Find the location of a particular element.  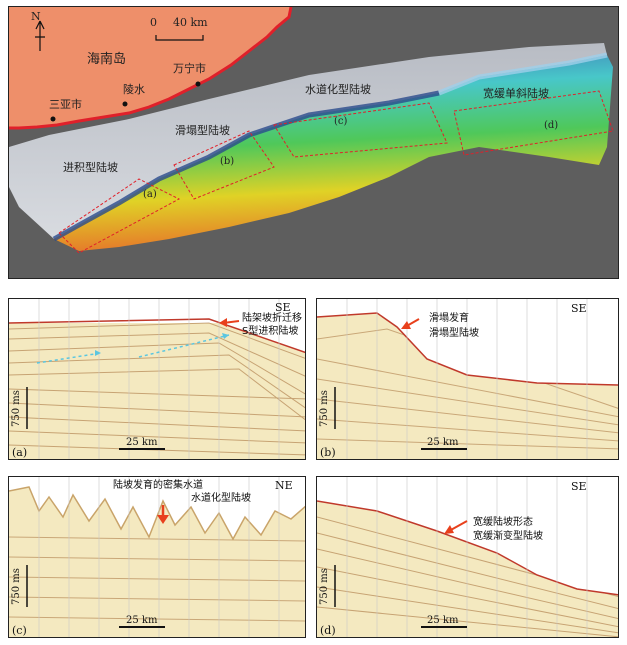

zone-b-tag: (b) is located at coordinates (227, 161).